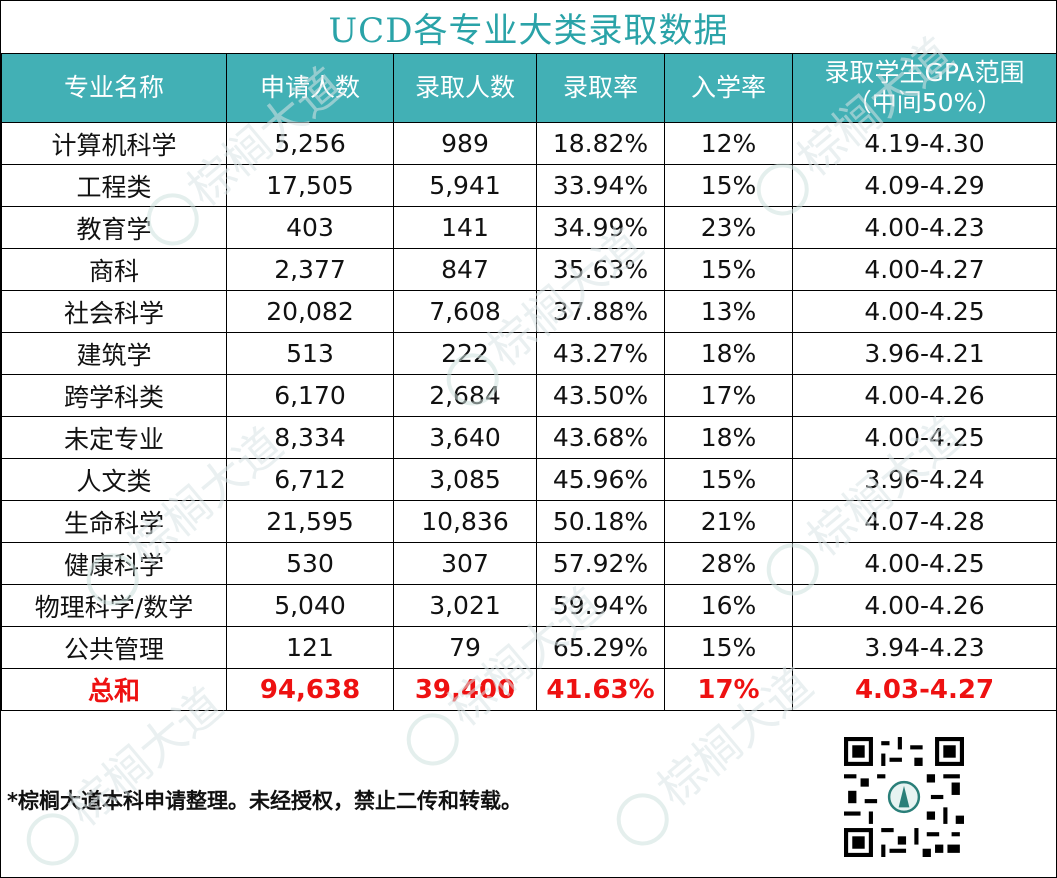 Image resolution: width=1057 pixels, height=878 pixels. Describe the element at coordinates (114, 311) in the screenshot. I see `cell-major: 社会科学` at that location.